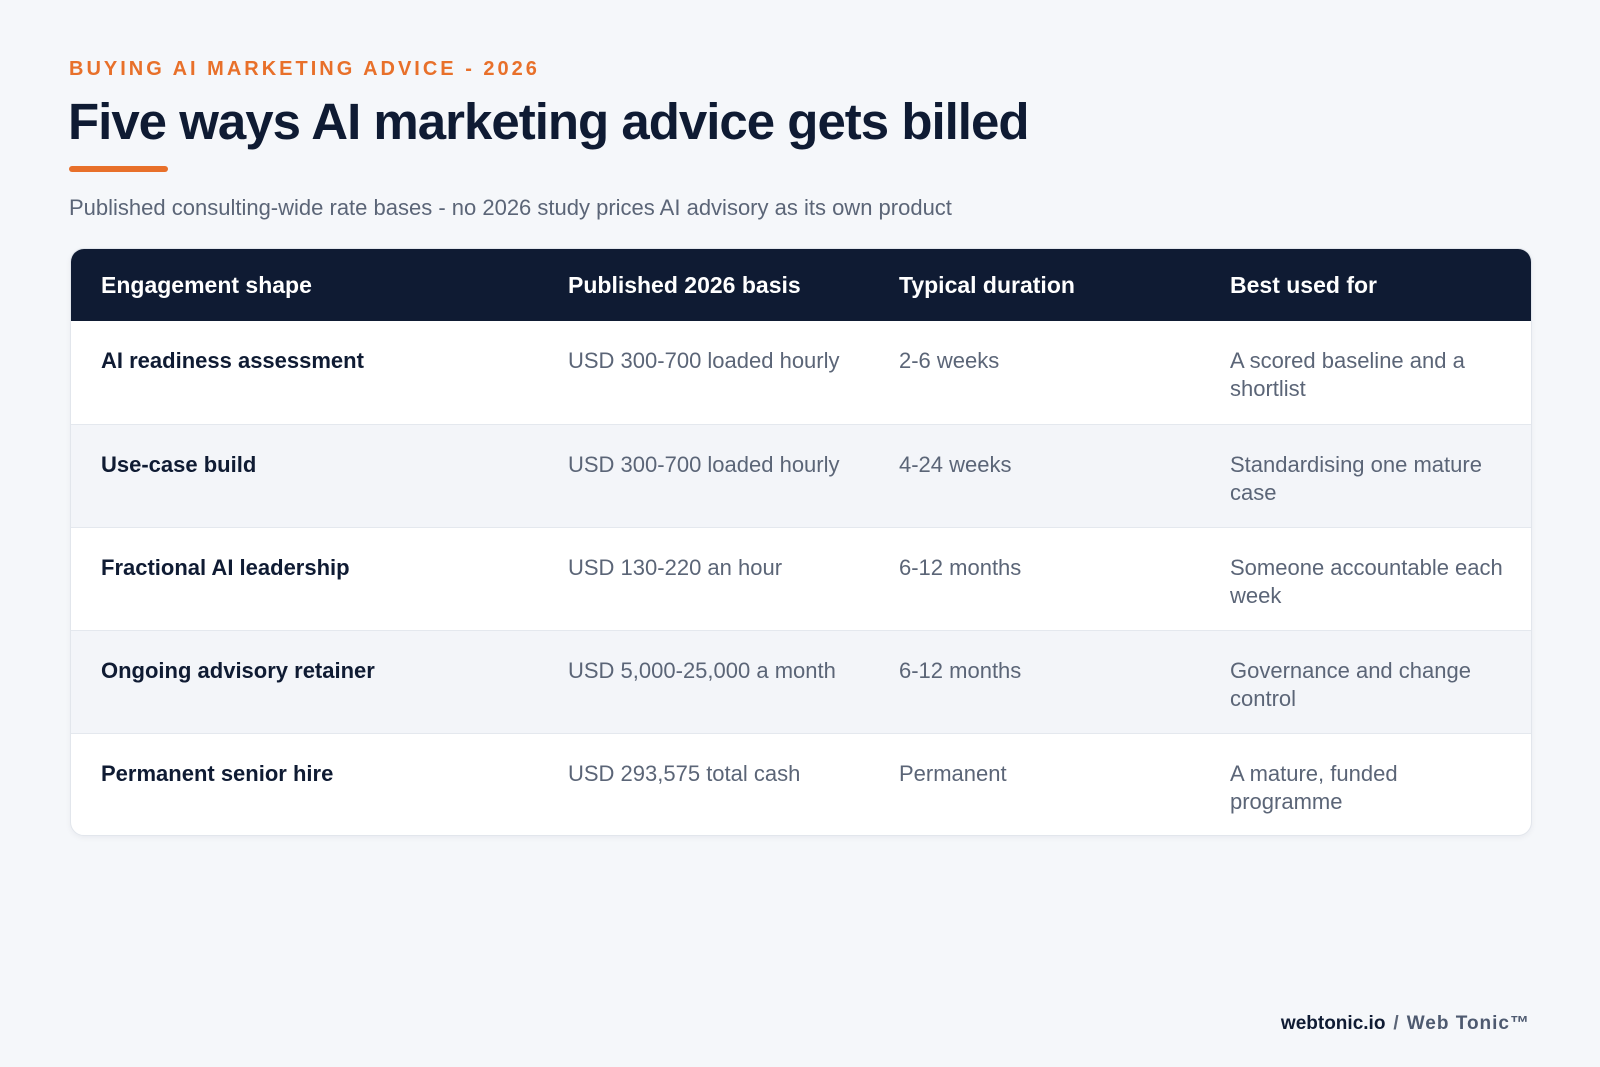 The height and width of the screenshot is (1067, 1600). What do you see at coordinates (118, 169) in the screenshot?
I see `title-accent-bar` at bounding box center [118, 169].